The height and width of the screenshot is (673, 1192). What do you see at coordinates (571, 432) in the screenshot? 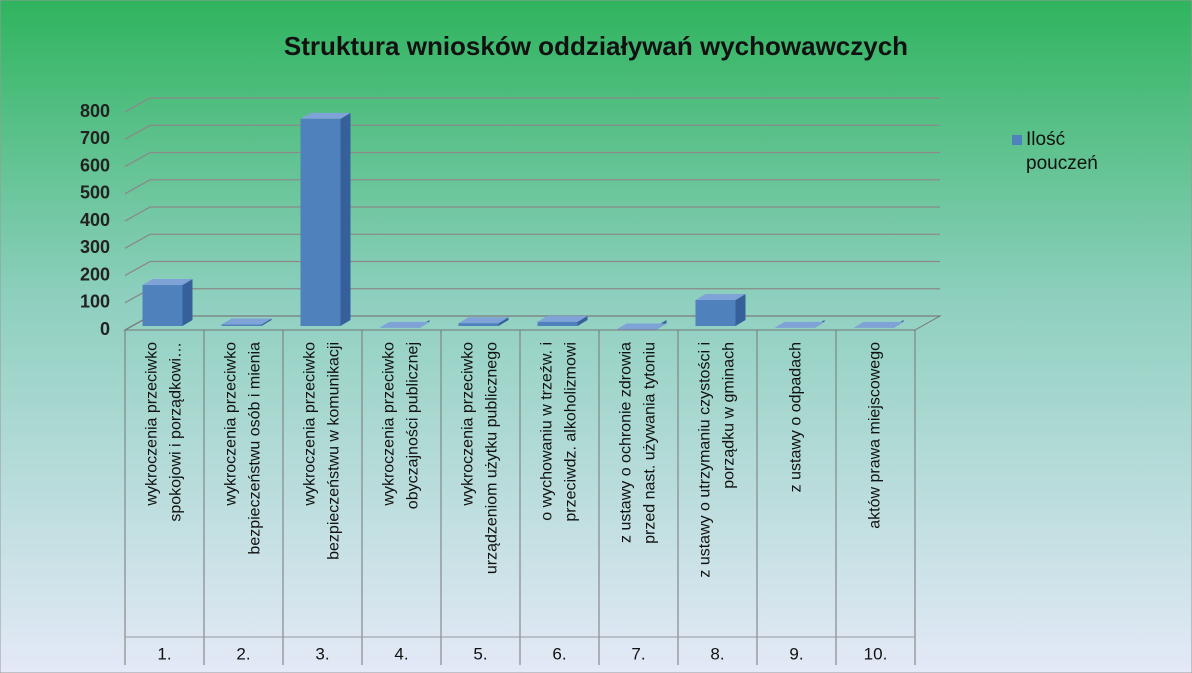
I see `x-tick-label: przeciwdz. alkoholizmowi` at bounding box center [571, 432].